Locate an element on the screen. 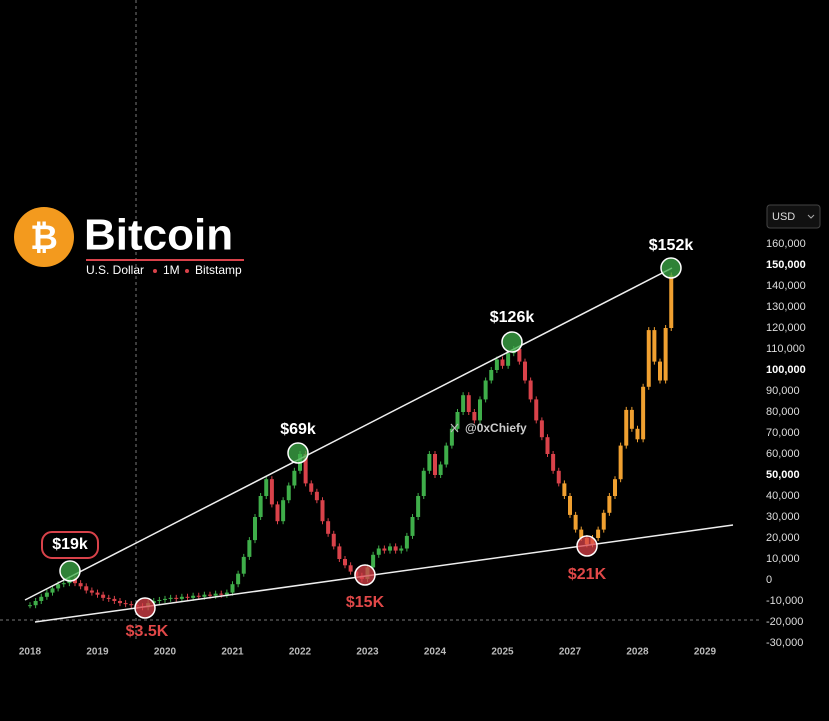 This screenshot has width=829, height=721. bitcoin-symbol: ₿ is located at coordinates (44, 238).